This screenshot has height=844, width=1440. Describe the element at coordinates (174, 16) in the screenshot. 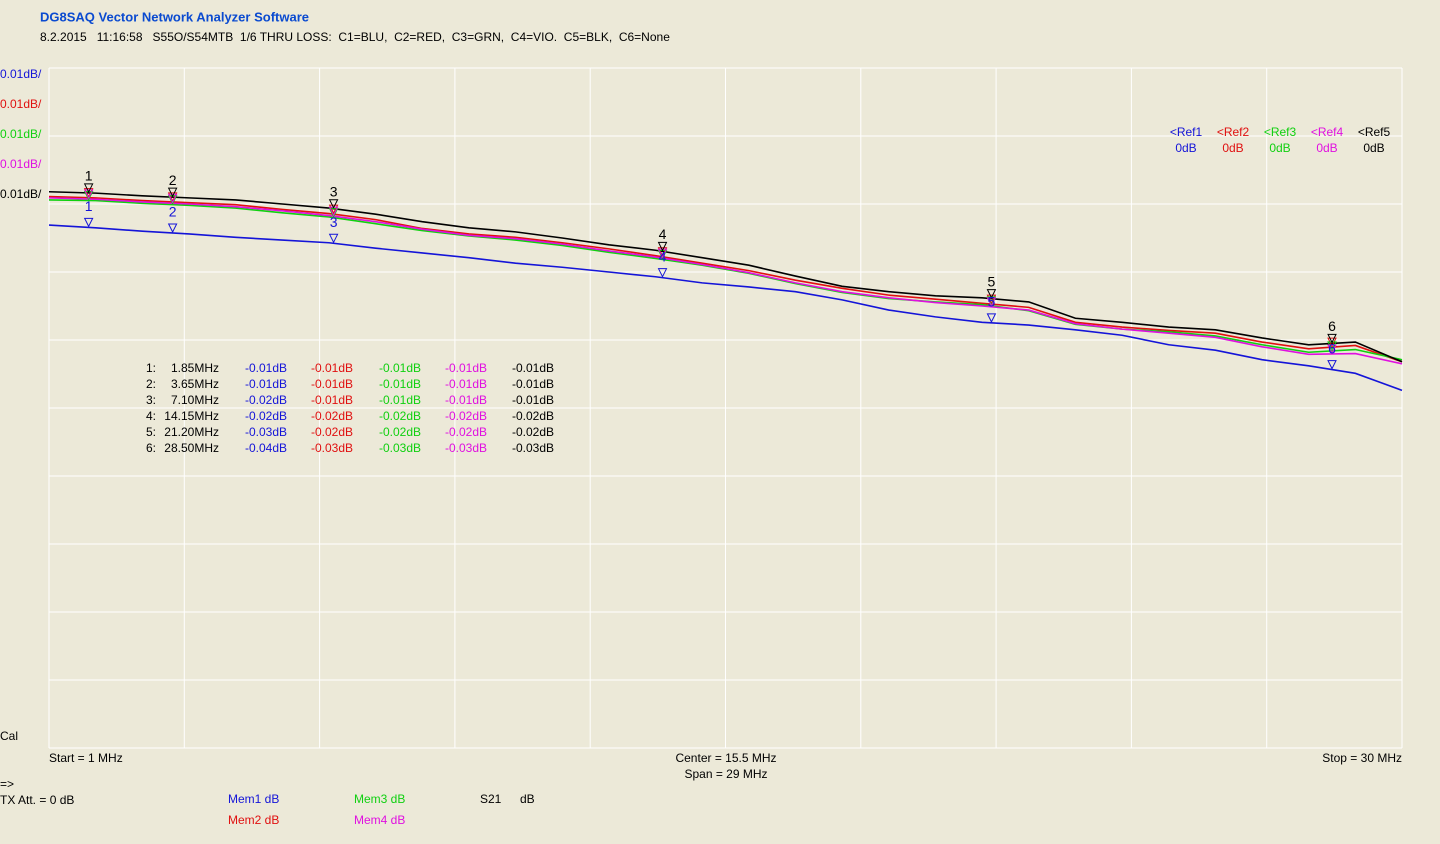

I see `title: DG8SAQ Vector Network Analyzer Software` at that location.